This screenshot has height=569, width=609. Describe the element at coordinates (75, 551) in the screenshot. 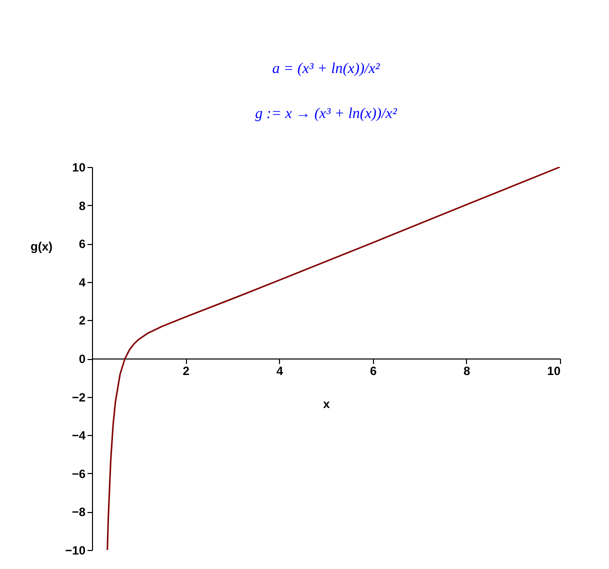

I see `y-tick-label: −10` at that location.